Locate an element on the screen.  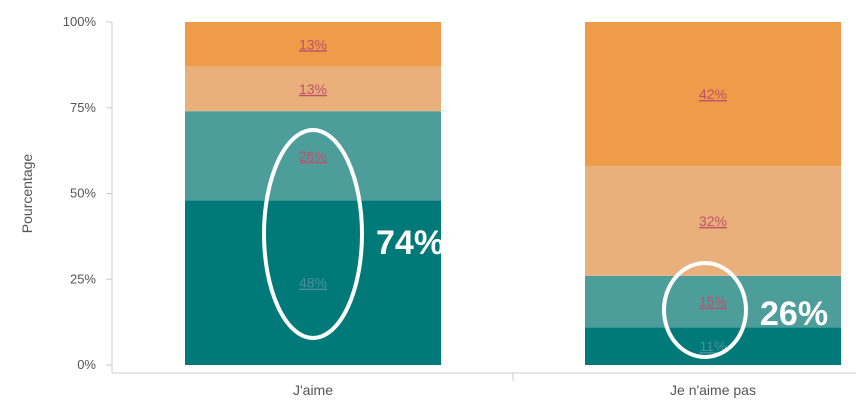
segment-data-label: 32% is located at coordinates (713, 221).